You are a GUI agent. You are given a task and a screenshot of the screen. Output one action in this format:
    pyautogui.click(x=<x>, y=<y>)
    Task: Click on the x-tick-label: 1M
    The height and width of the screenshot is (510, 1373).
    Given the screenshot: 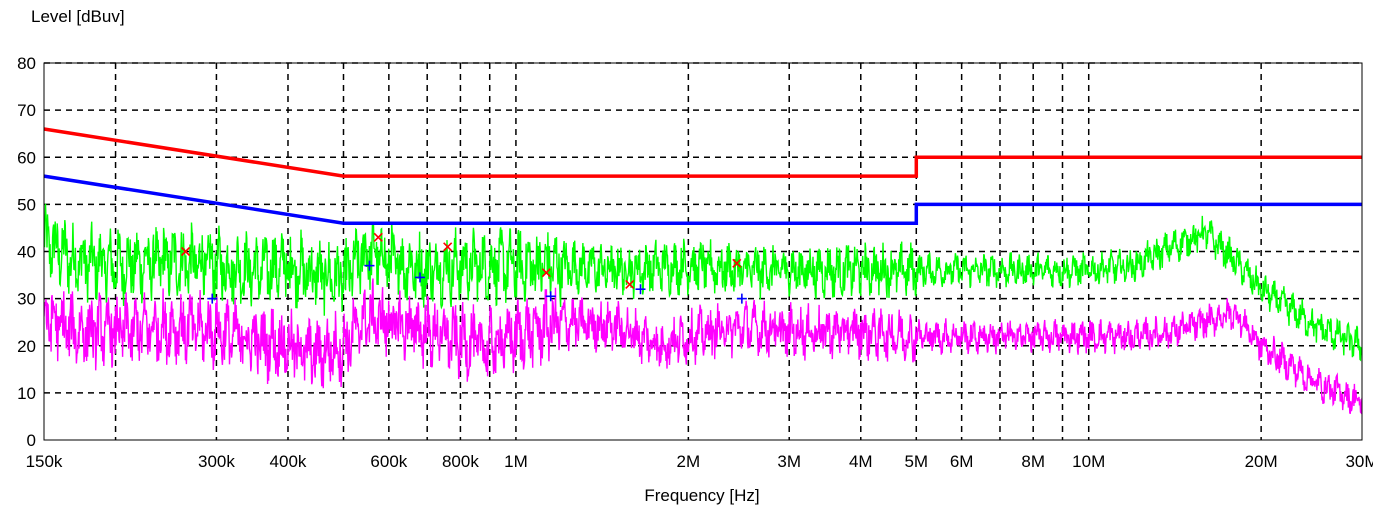 What is the action you would take?
    pyautogui.click(x=516, y=461)
    